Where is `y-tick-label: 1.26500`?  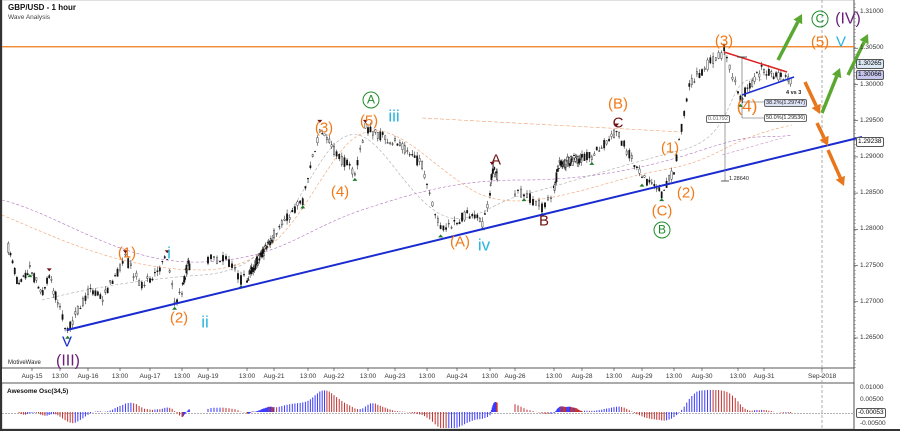 y-tick-label: 1.26500 is located at coordinates (872, 337).